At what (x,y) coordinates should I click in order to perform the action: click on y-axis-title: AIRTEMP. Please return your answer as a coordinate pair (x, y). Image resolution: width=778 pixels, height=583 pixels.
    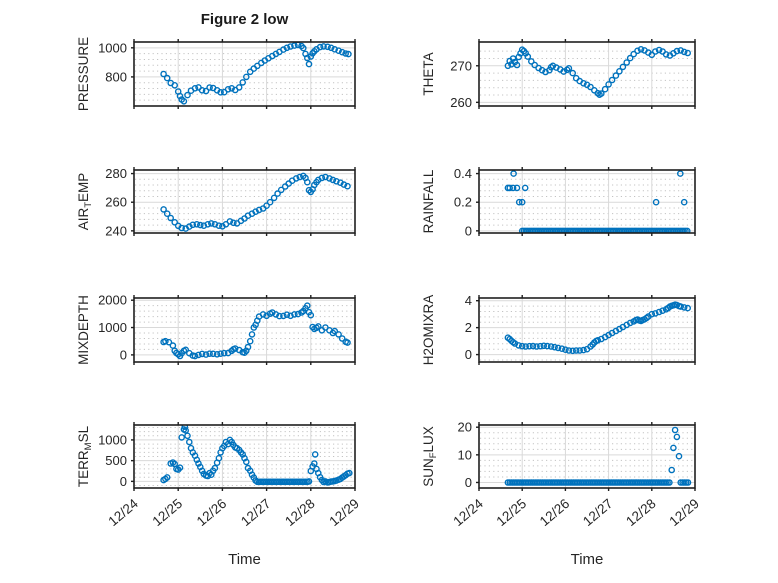
    Looking at the image, I should click on (85, 202).